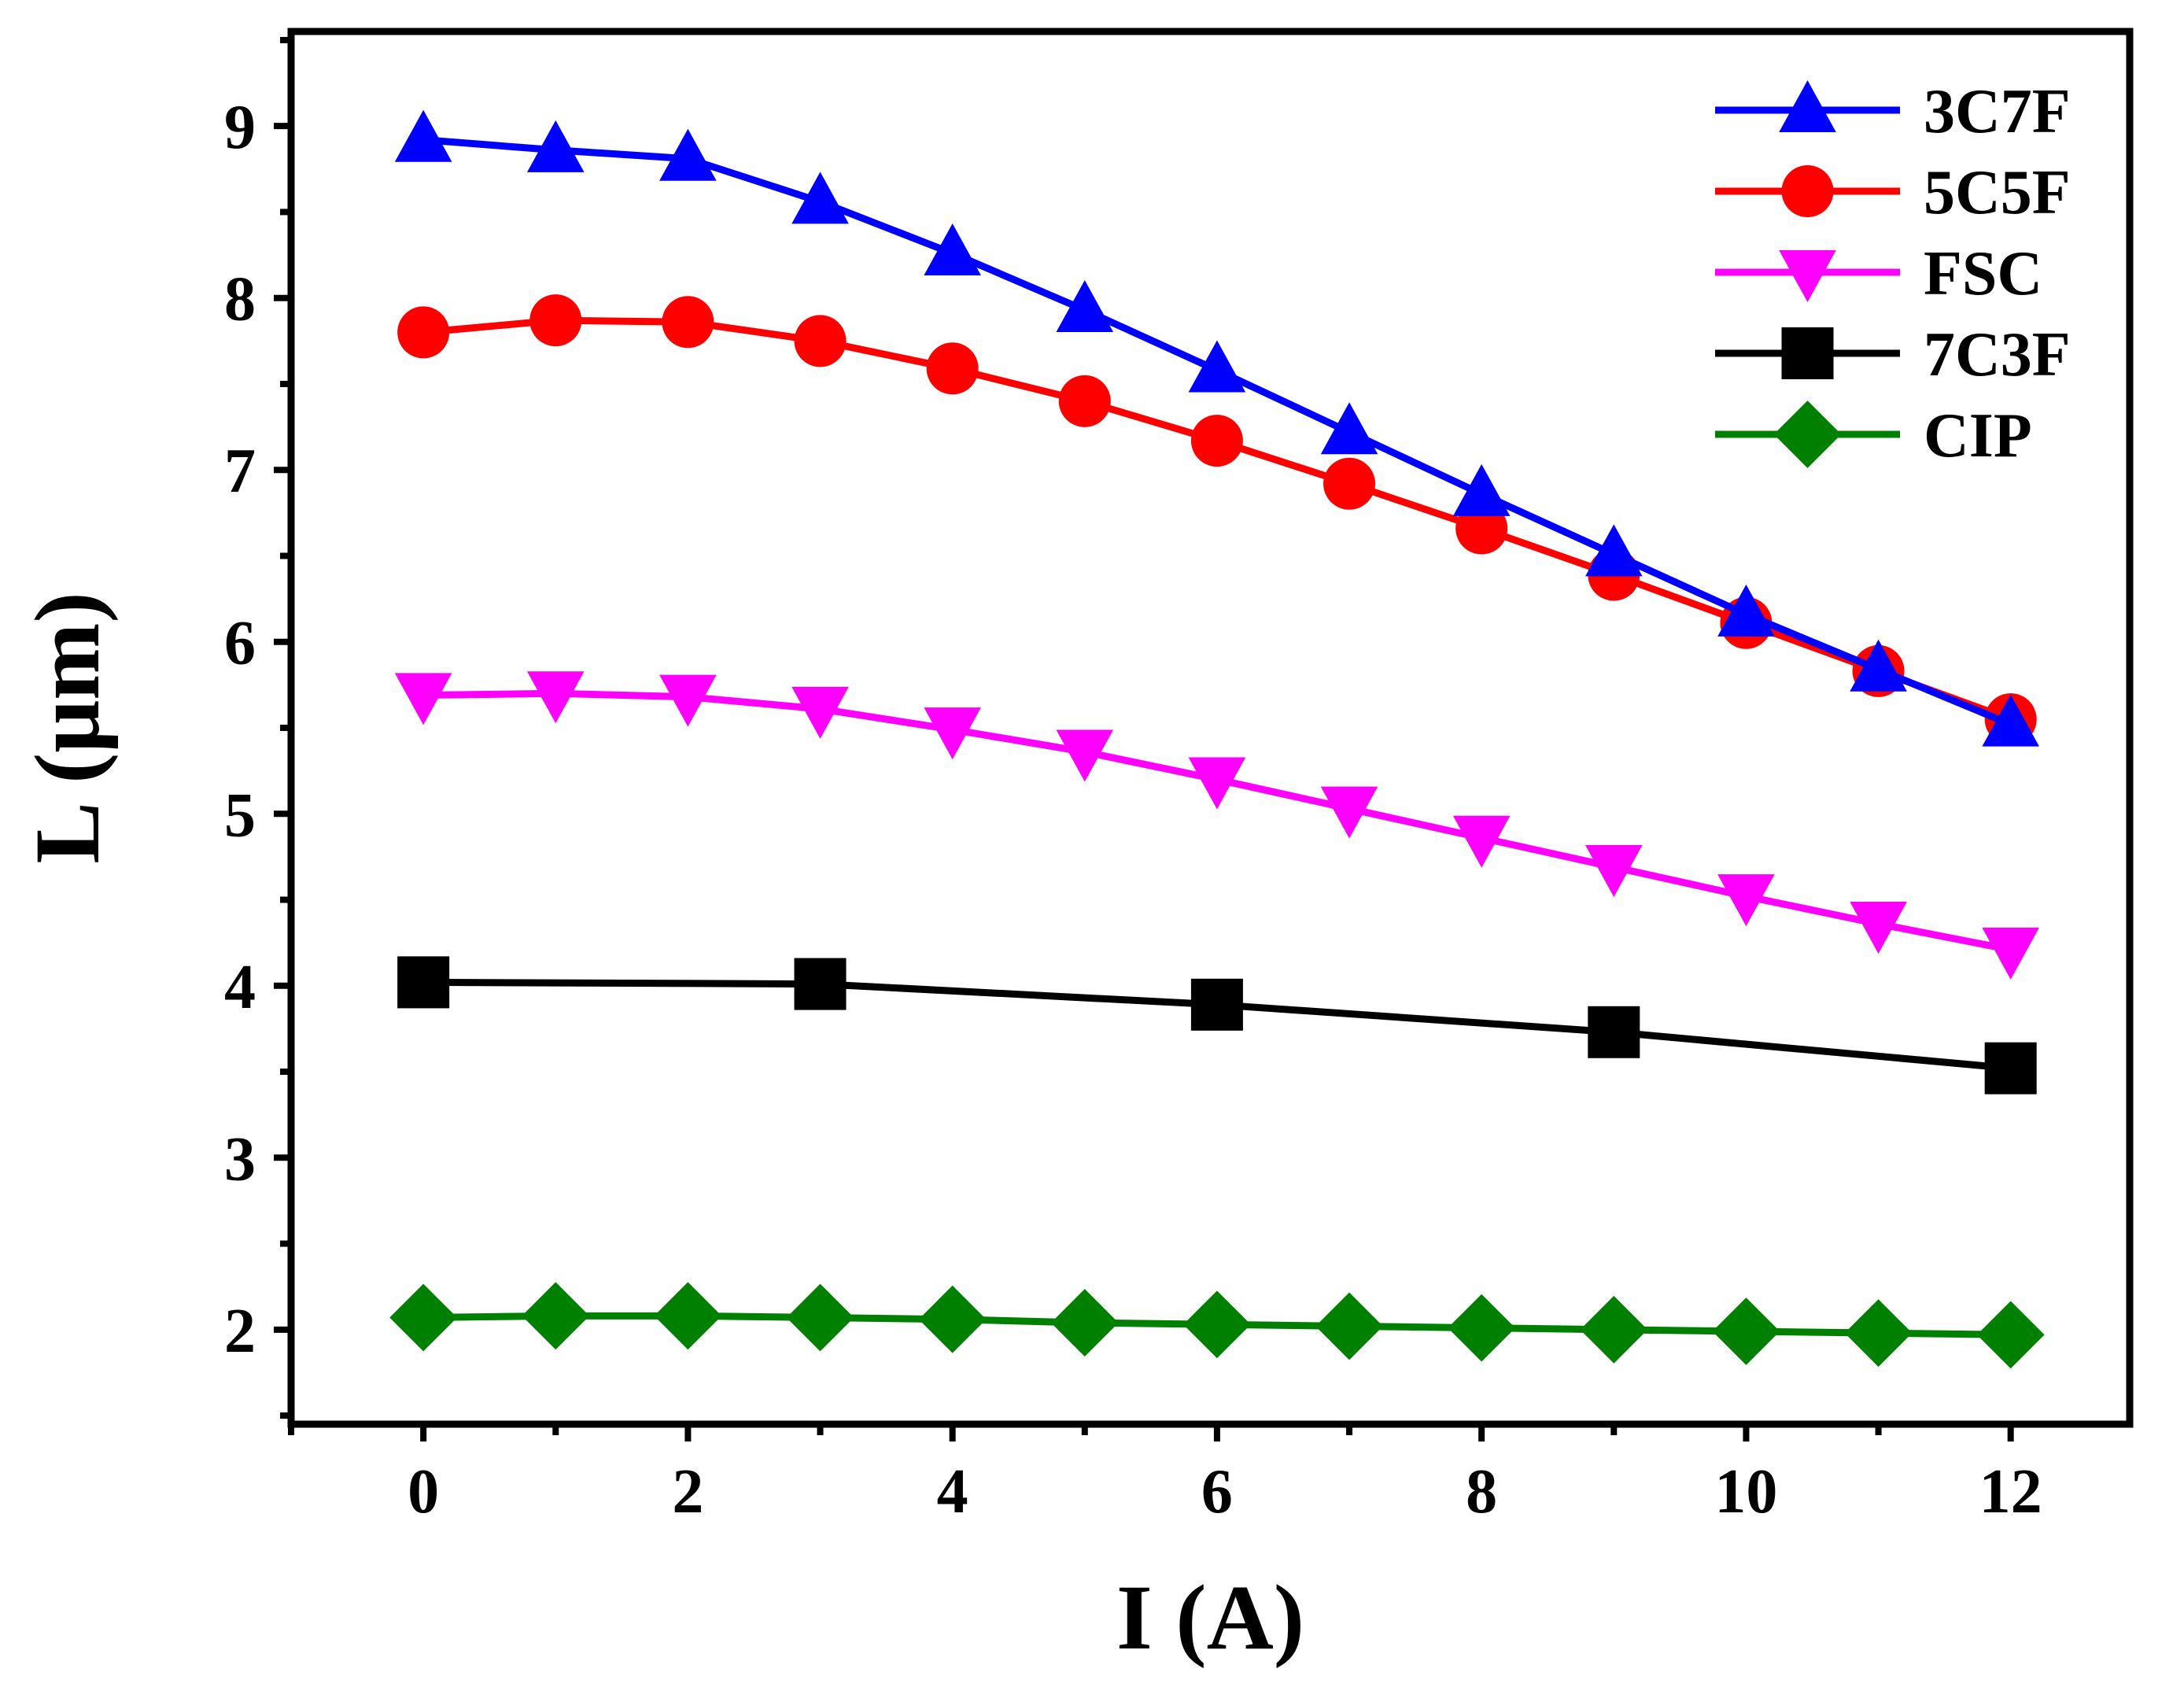 The width and height of the screenshot is (2184, 1687). What do you see at coordinates (1997, 111) in the screenshot?
I see `legend-label-3c7f: 3C7F` at bounding box center [1997, 111].